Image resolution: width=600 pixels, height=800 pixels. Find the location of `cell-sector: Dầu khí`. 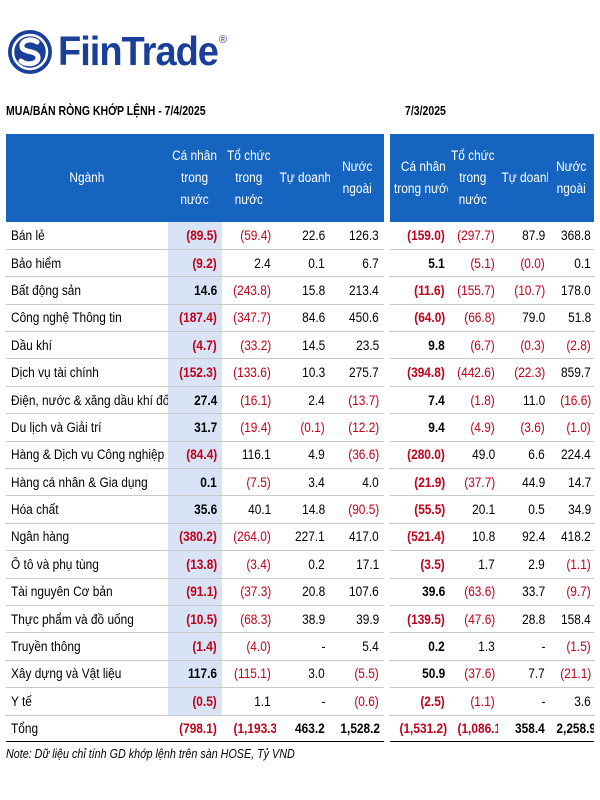

cell-sector: Dầu khí is located at coordinates (87, 345).